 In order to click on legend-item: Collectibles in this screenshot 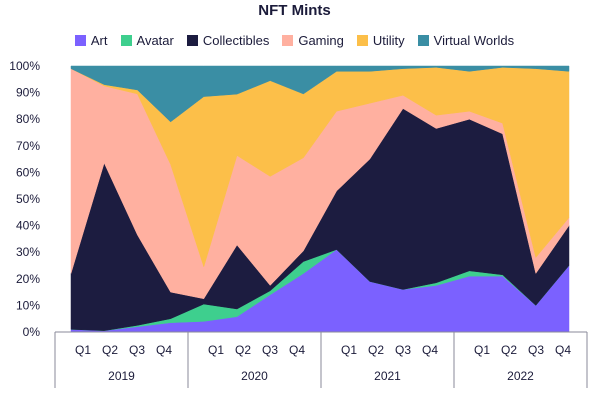, I will do `click(228, 40)`.